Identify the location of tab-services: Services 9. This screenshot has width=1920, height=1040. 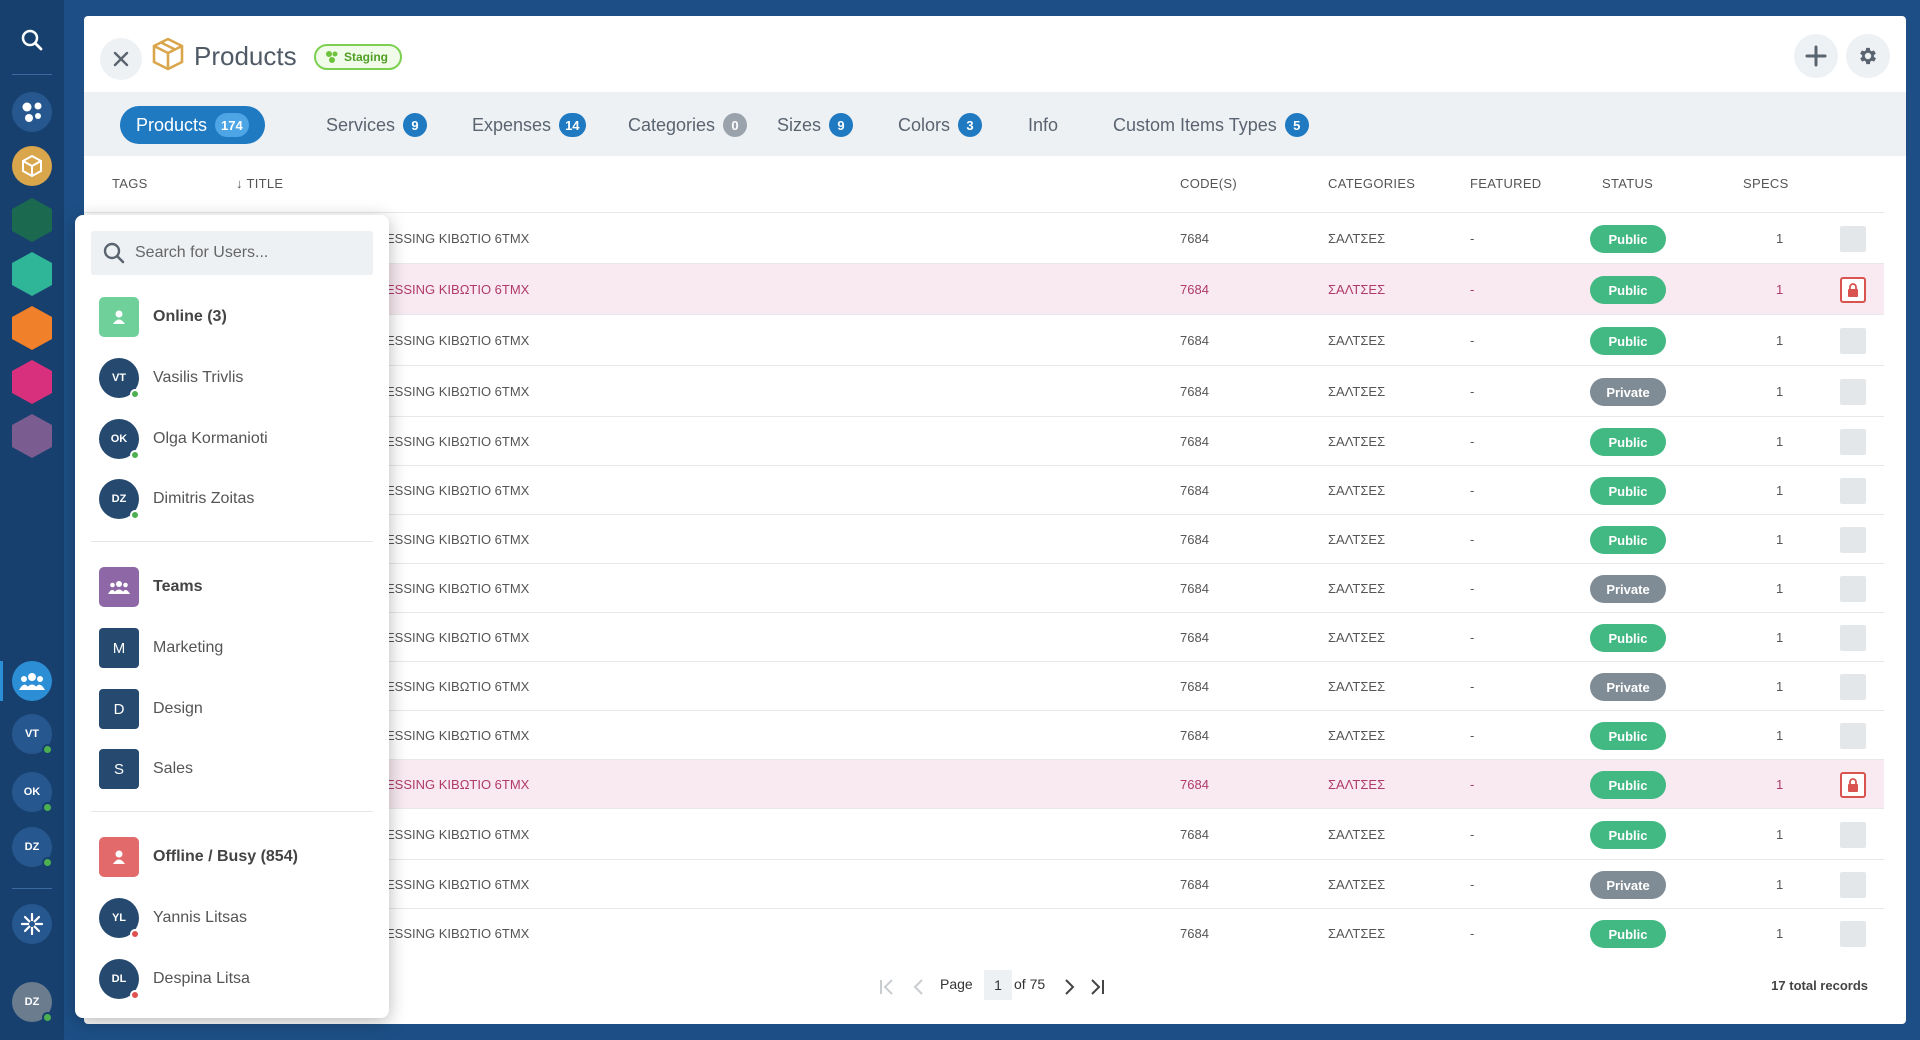
(376, 125).